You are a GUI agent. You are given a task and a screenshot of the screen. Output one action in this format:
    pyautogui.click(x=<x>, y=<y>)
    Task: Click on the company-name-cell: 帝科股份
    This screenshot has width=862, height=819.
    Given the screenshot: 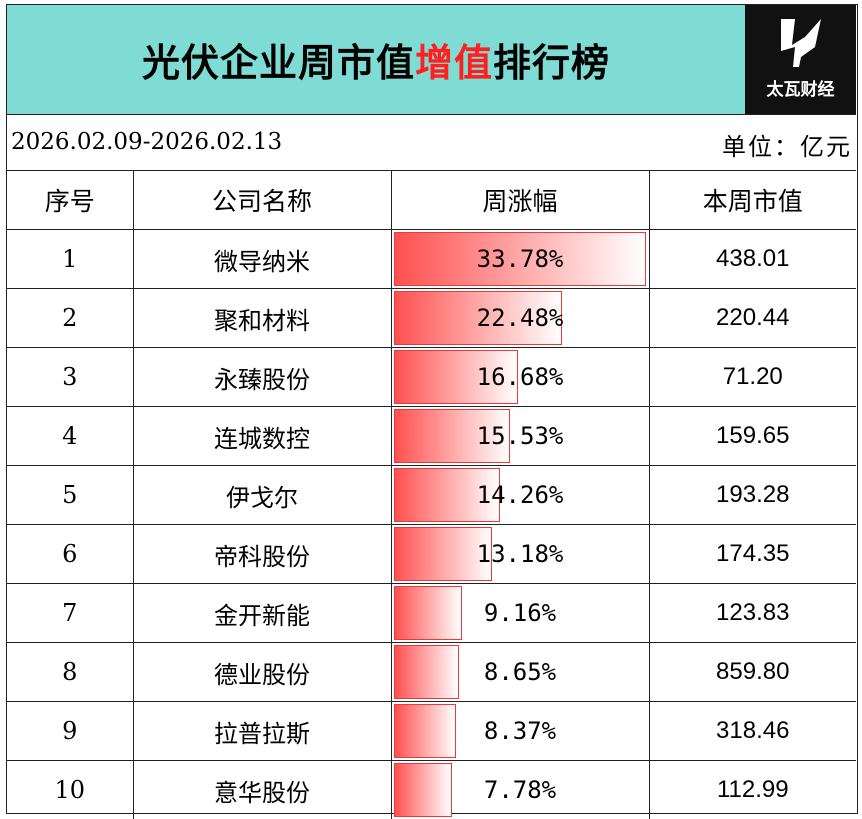 What is the action you would take?
    pyautogui.click(x=262, y=554)
    